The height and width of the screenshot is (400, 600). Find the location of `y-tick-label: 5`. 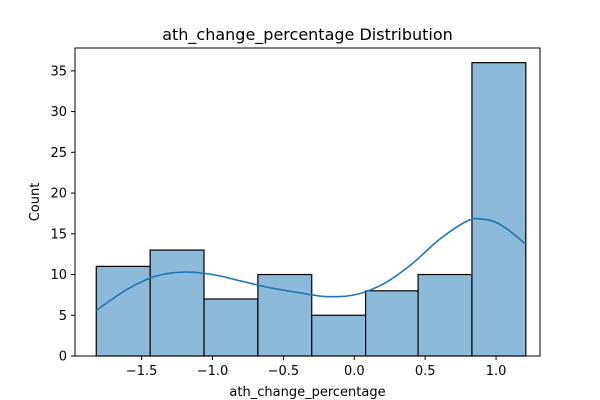

y-tick-label: 5 is located at coordinates (63, 316).